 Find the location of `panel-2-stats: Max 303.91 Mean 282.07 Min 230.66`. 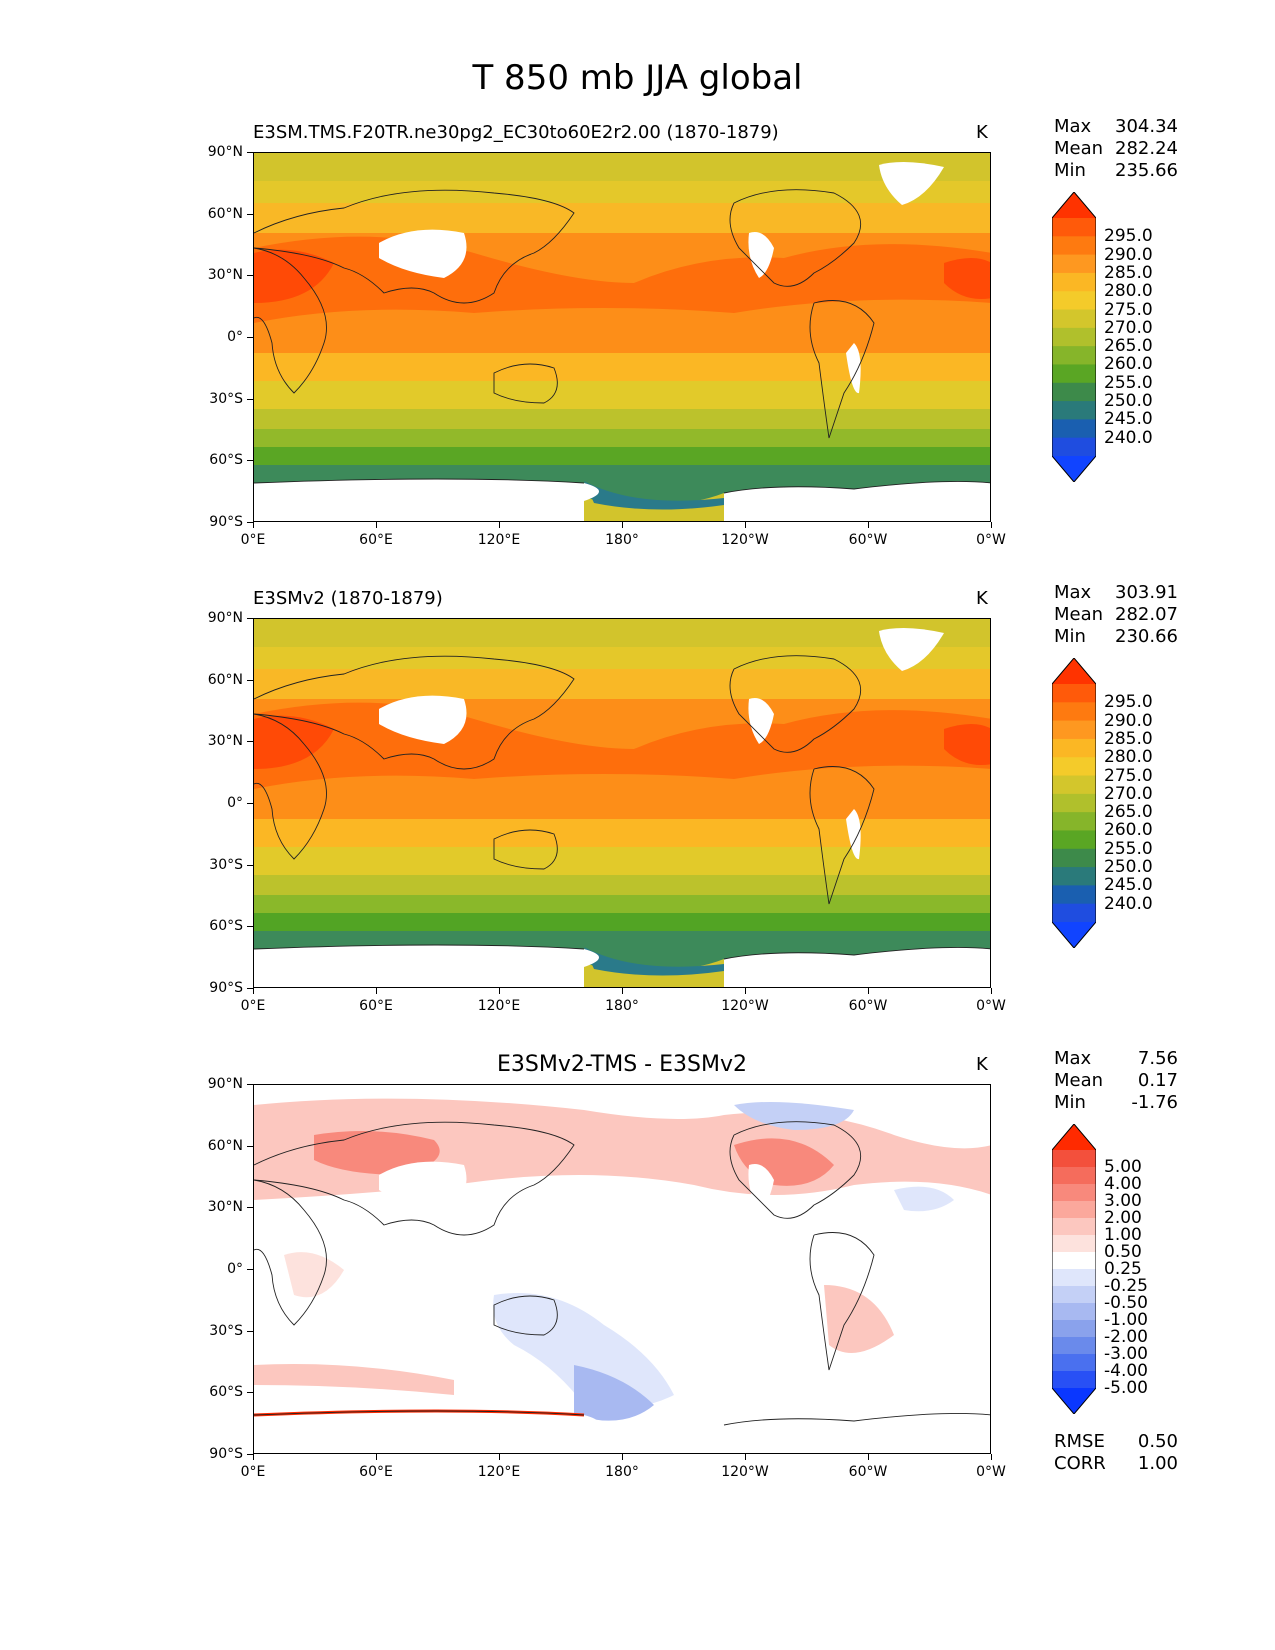

panel-2-stats: Max 303.91 Mean 282.07 Min 230.66 is located at coordinates (1116, 615).